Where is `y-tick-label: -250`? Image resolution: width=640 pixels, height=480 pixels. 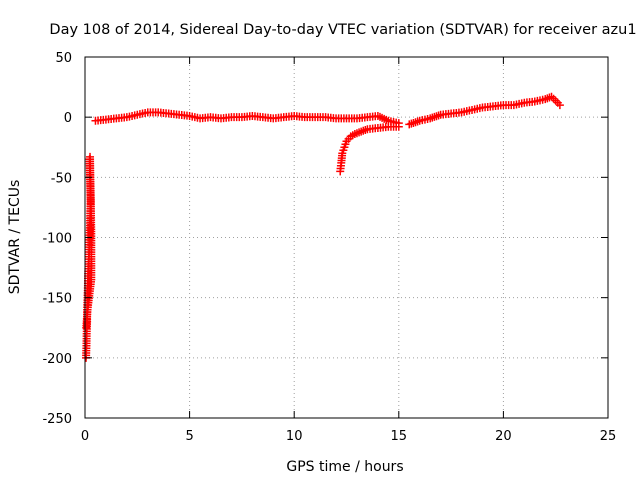 y-tick-label: -250 is located at coordinates (57, 419).